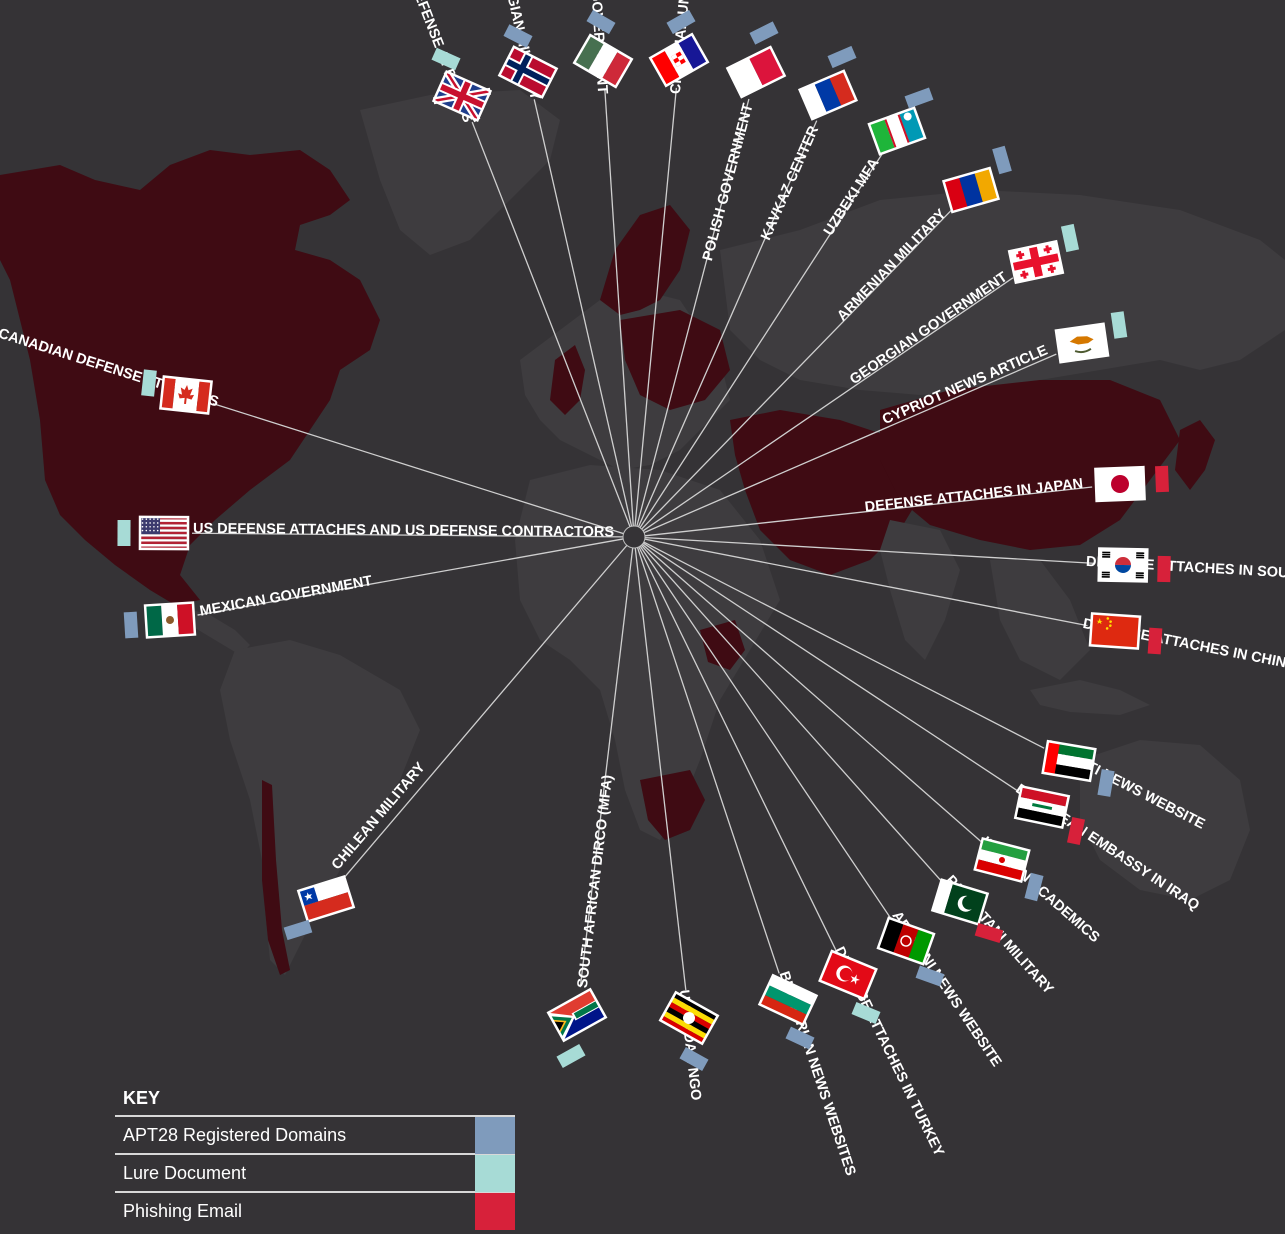 Image resolution: width=1285 pixels, height=1234 pixels. Describe the element at coordinates (1123, 565) in the screenshot. I see `south-korea-flag-icon` at that location.